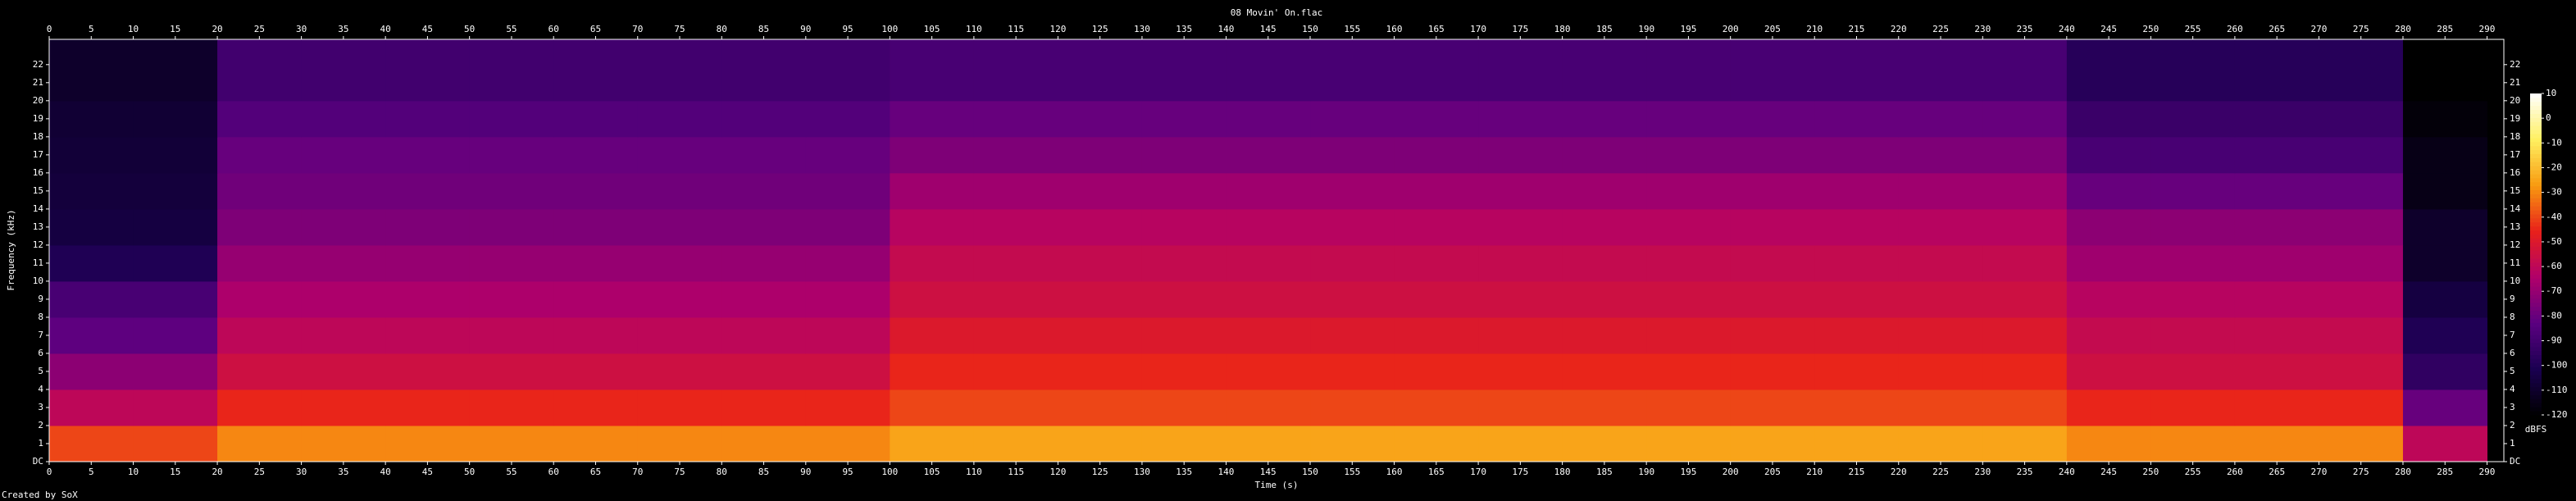  I want to click on colorbar-tick-label: -100, so click(2557, 365).